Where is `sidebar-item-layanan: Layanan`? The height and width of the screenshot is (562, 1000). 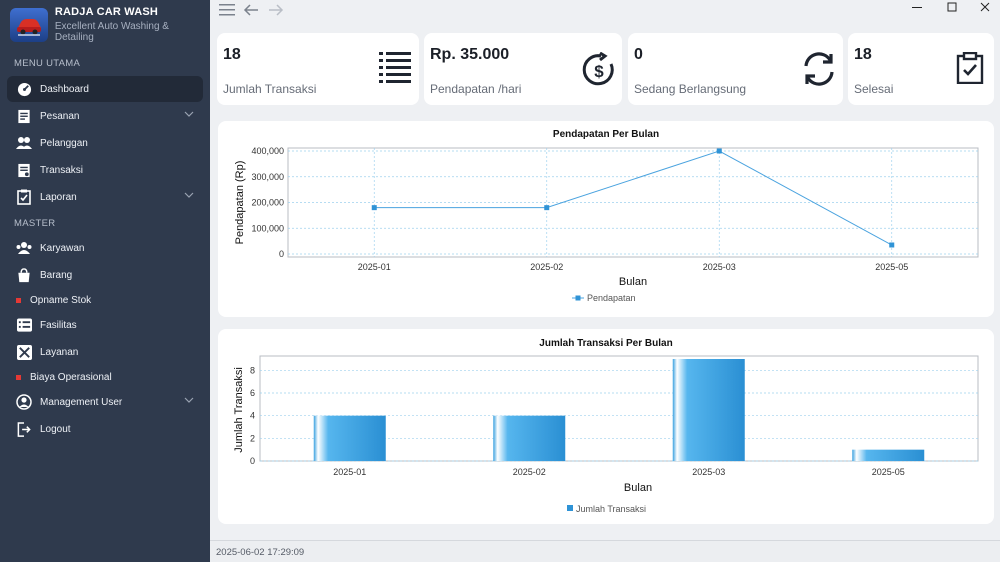 sidebar-item-layanan: Layanan is located at coordinates (105, 352).